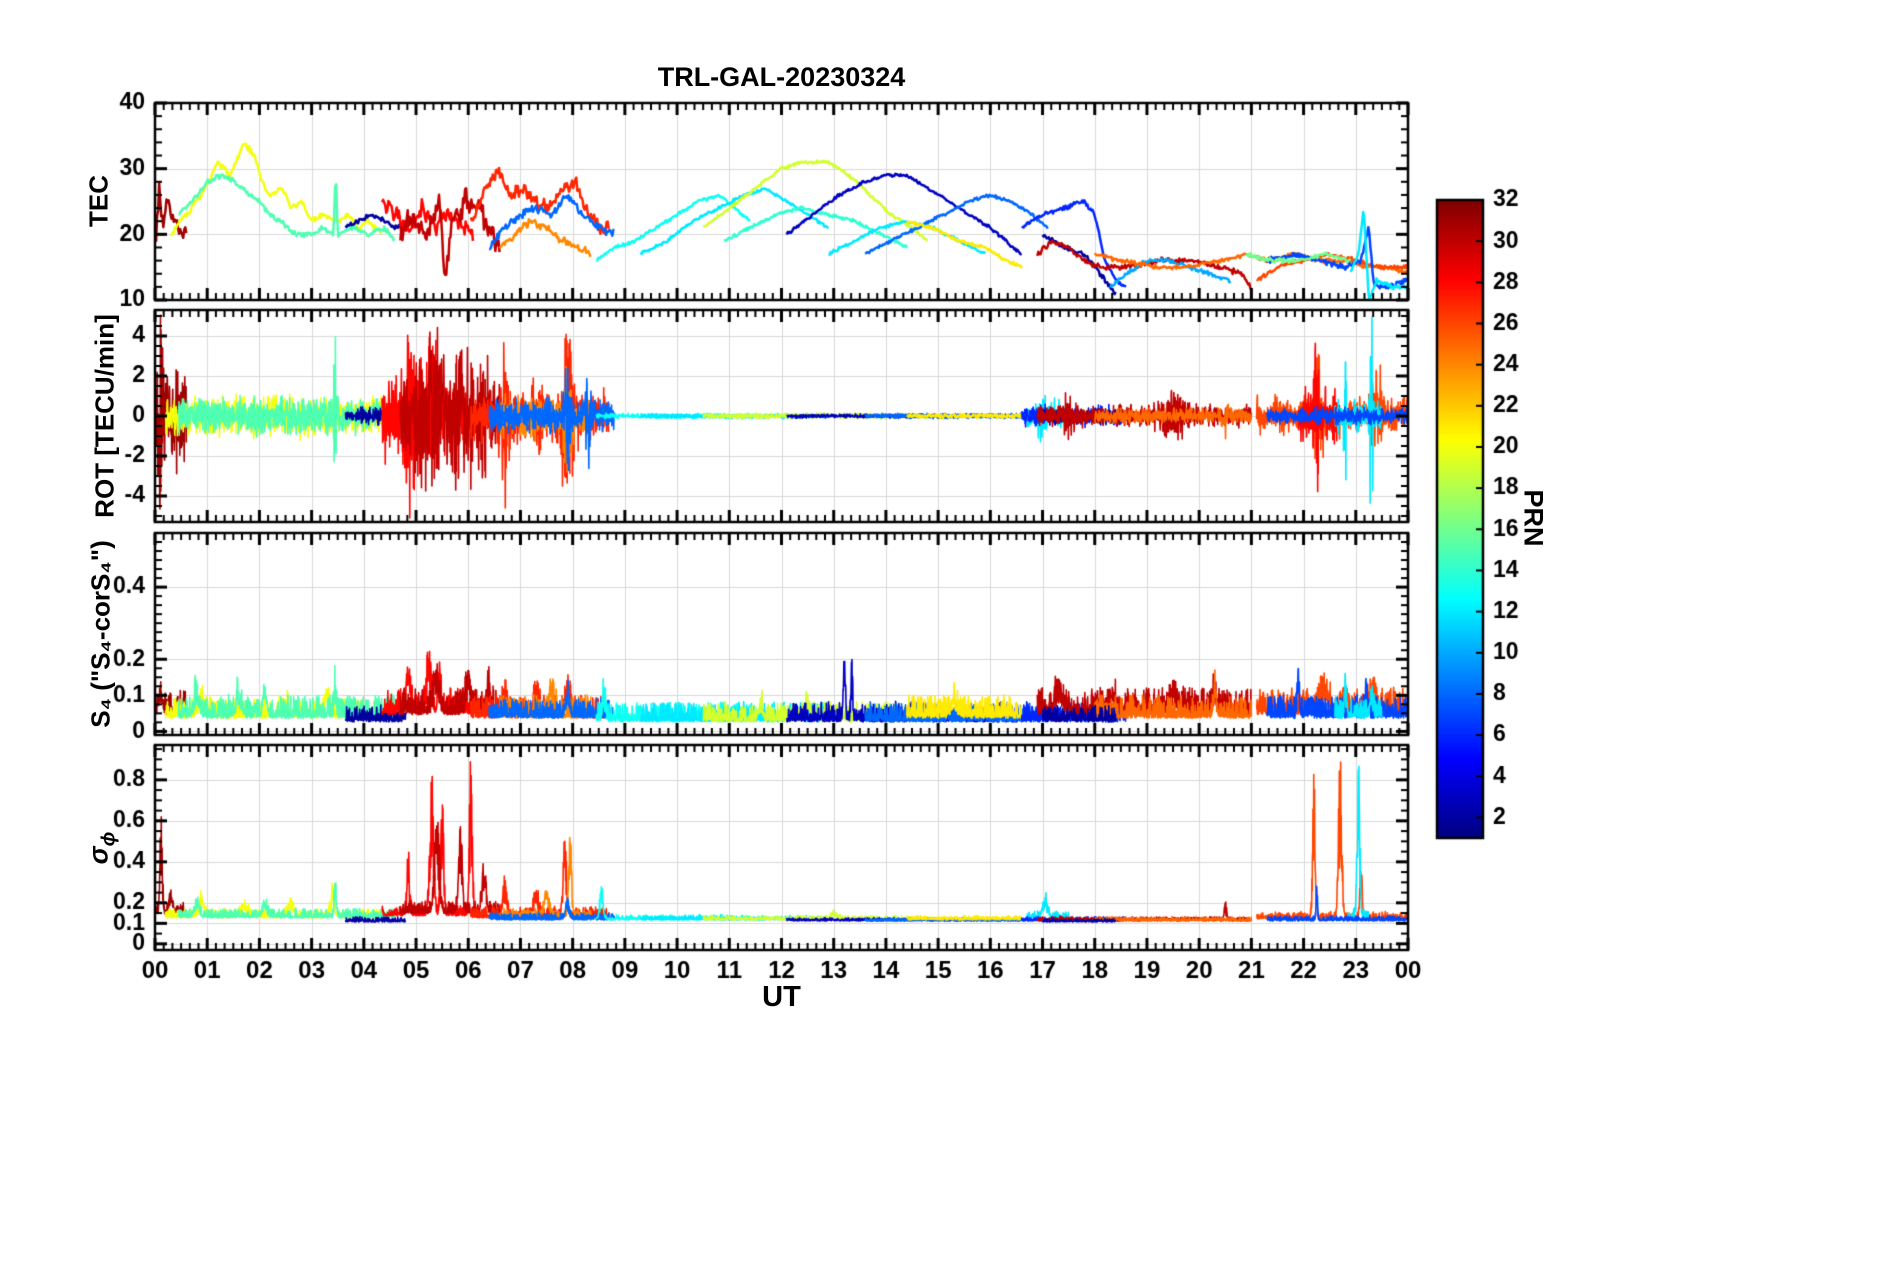  What do you see at coordinates (104, 416) in the screenshot?
I see `ylabel-rot: ROT [TECU/min]` at bounding box center [104, 416].